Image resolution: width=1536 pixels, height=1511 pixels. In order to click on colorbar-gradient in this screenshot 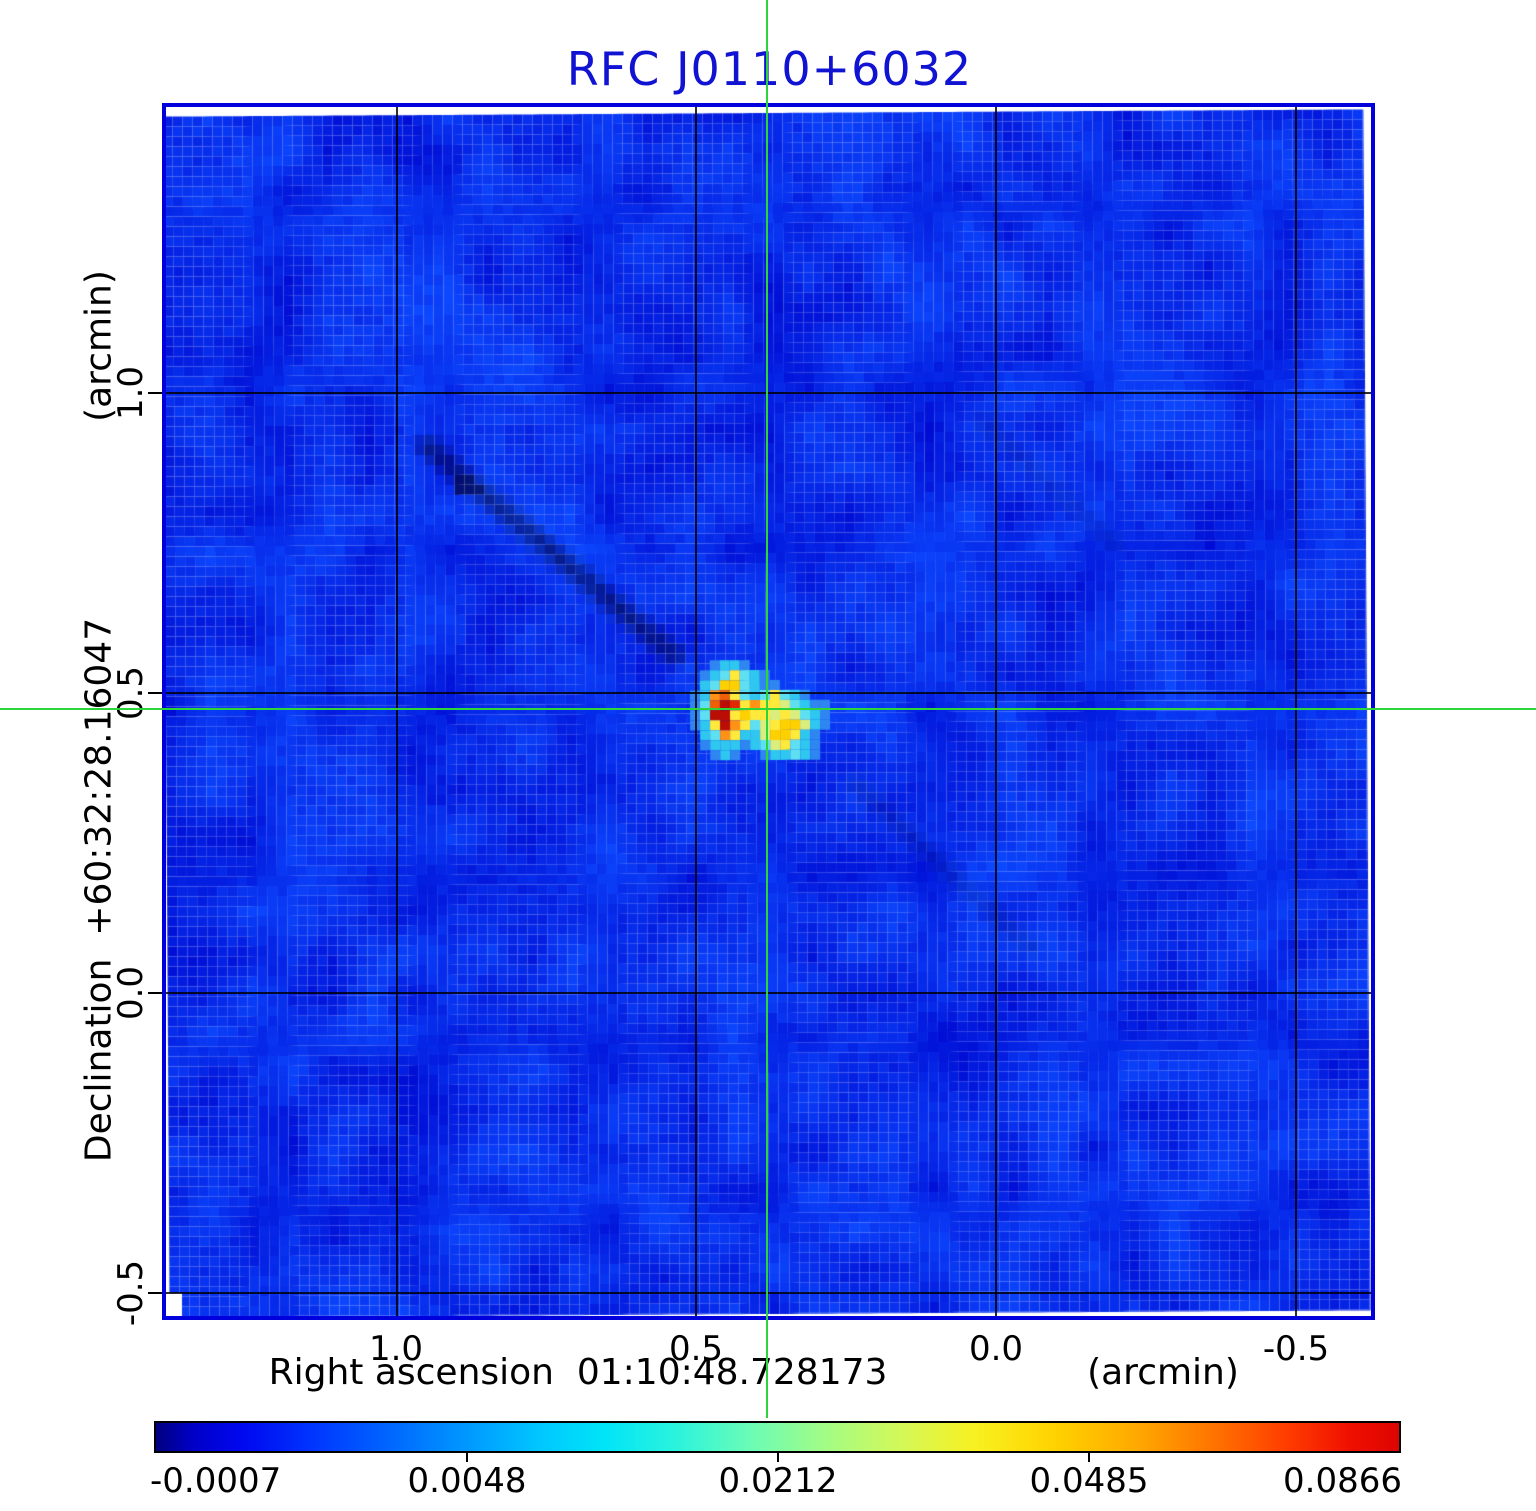, I will do `click(777, 1437)`.